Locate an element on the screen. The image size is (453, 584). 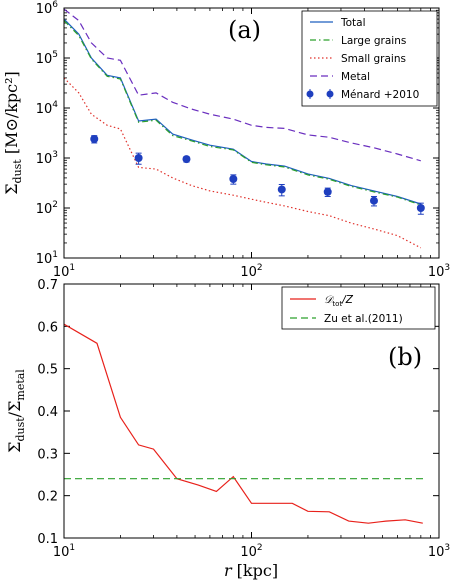
x-axis-label-b: r [kpc] is located at coordinates (251, 570).